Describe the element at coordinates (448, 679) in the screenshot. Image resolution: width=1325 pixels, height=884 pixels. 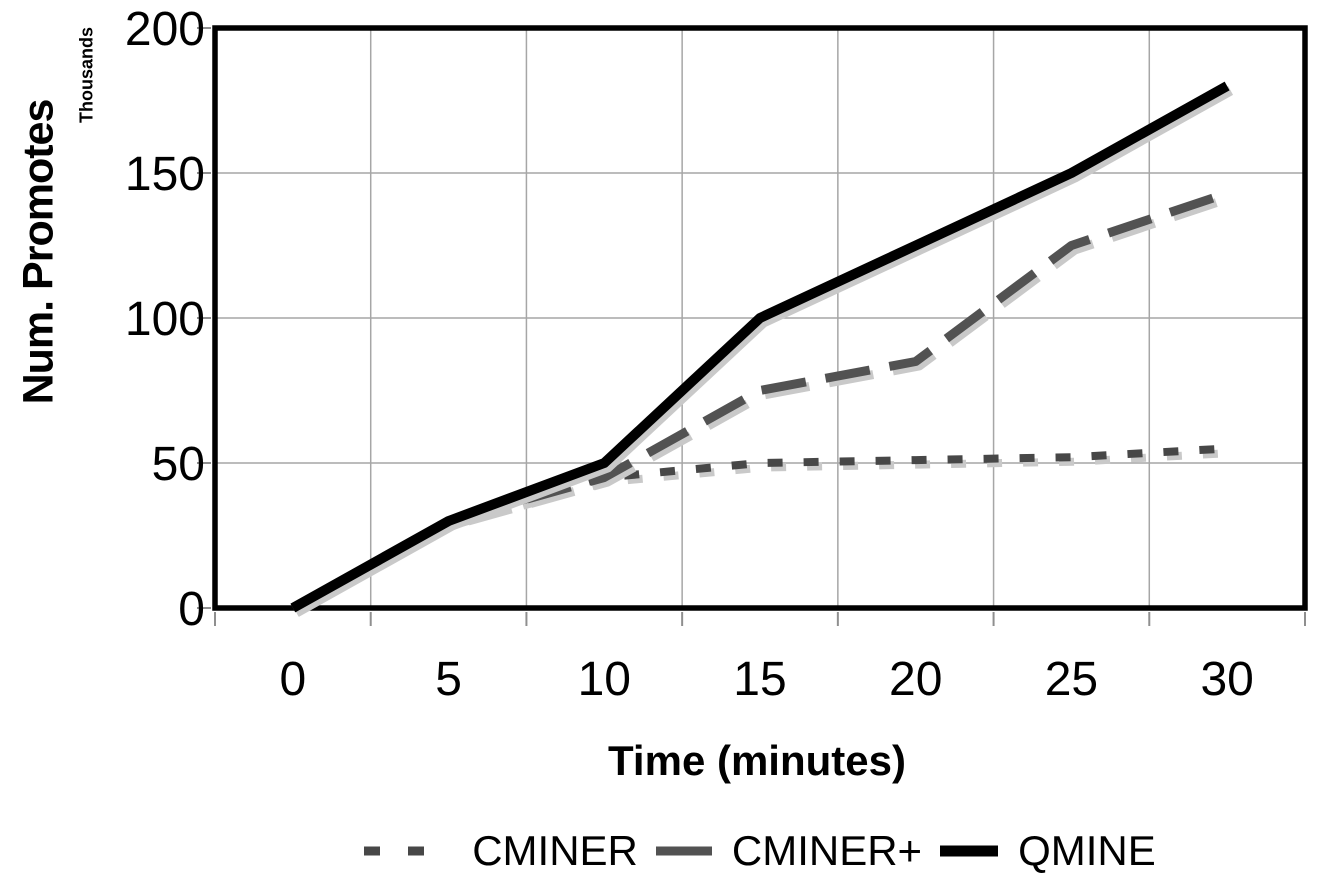
I see `x-tick-label: 5` at that location.